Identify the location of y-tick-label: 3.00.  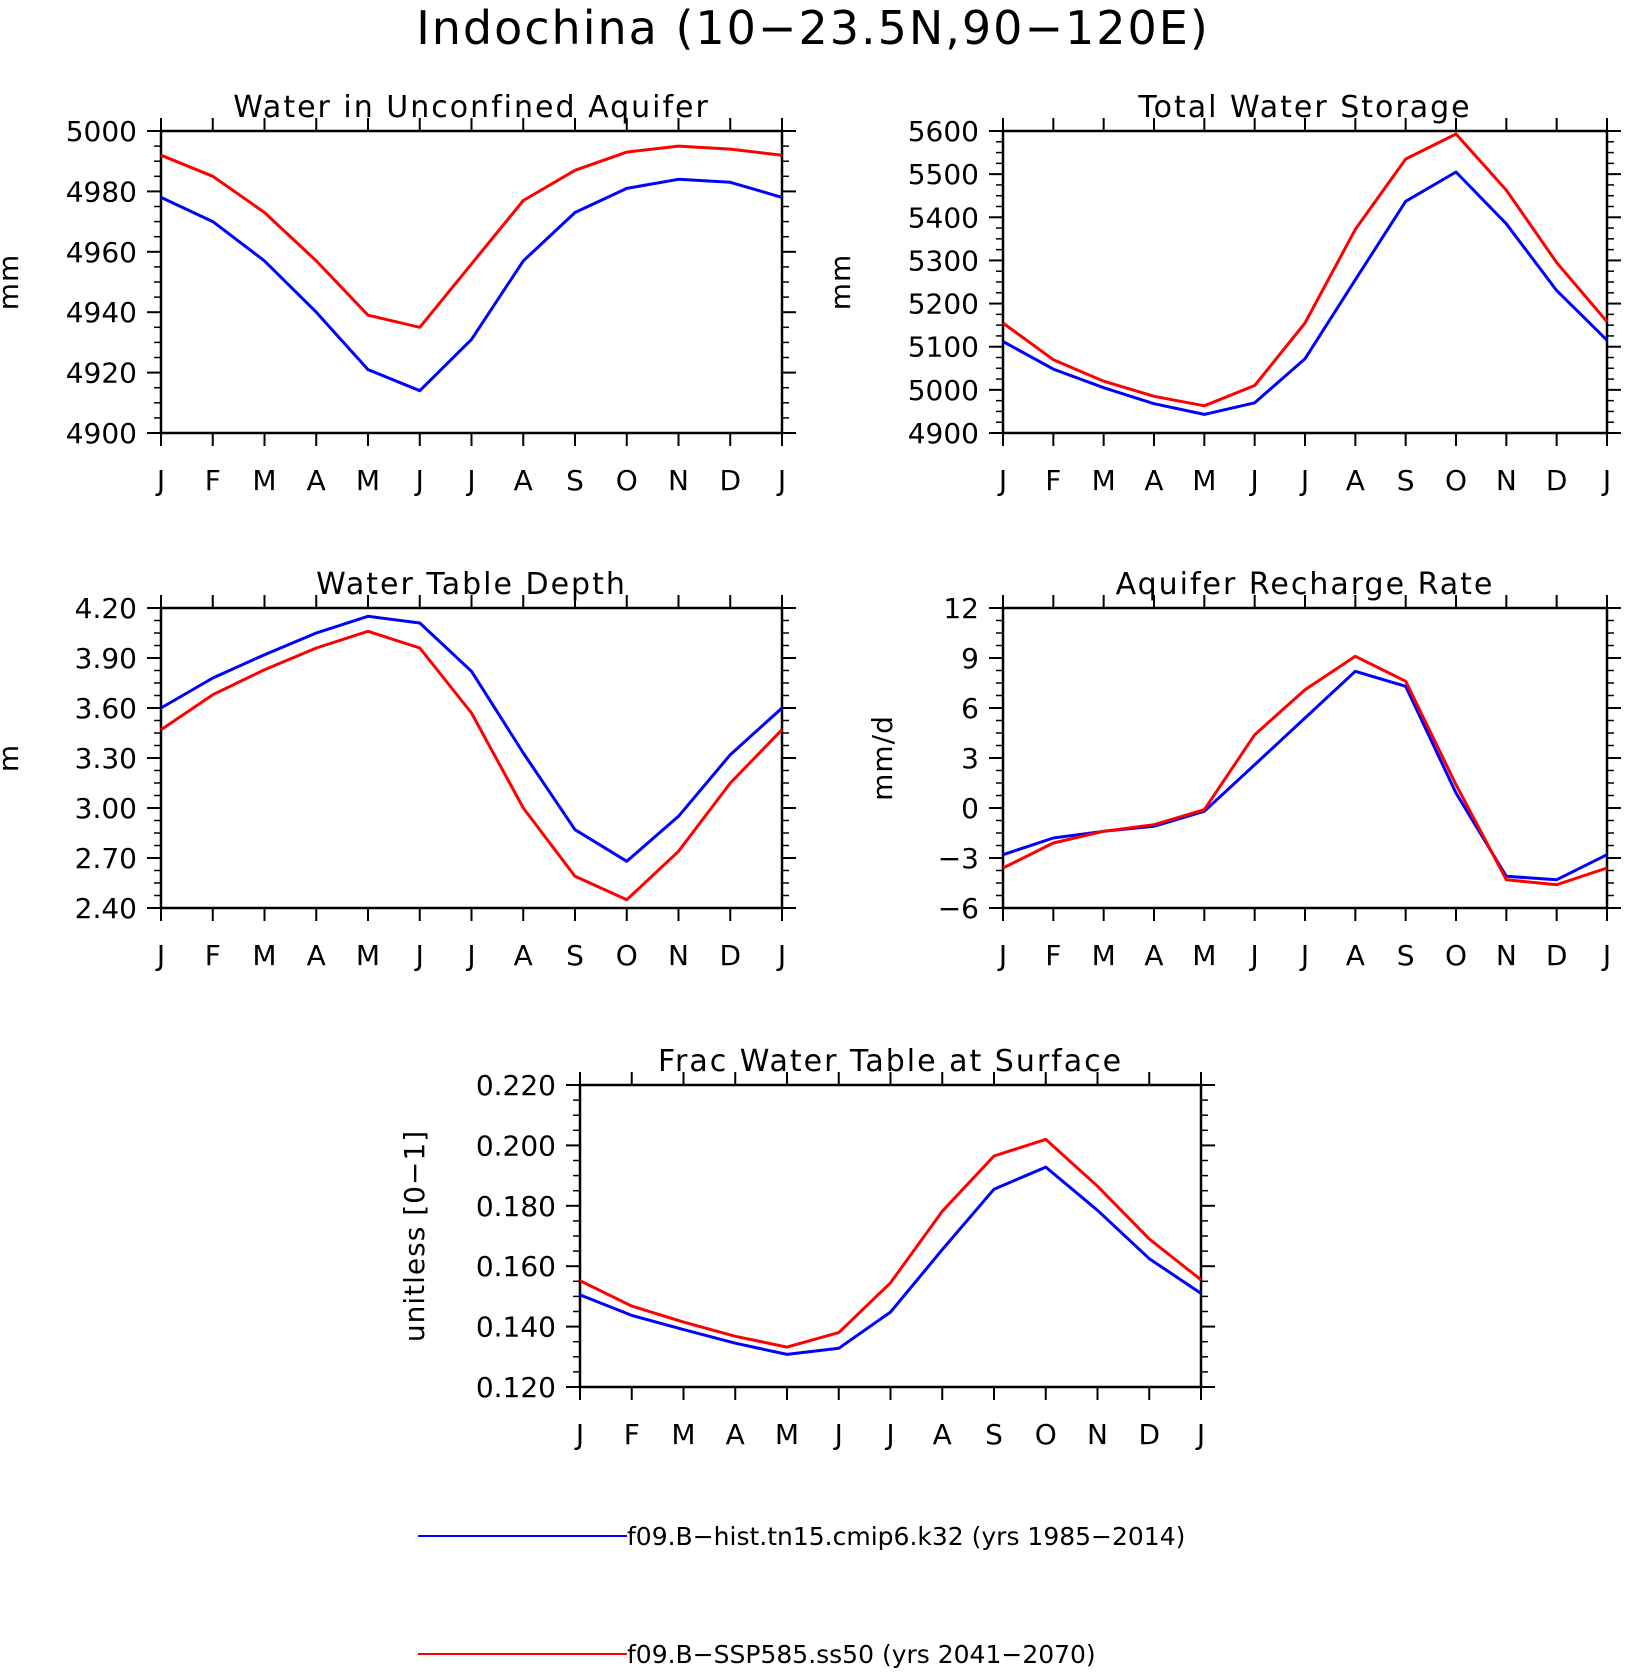
(106, 808).